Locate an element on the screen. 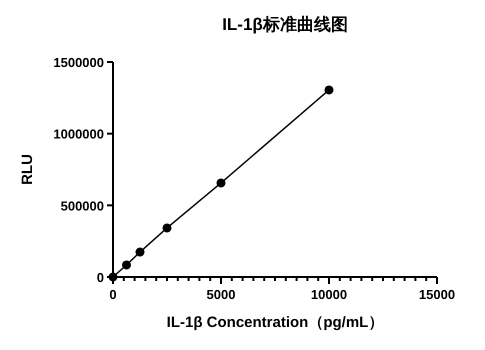 The width and height of the screenshot is (485, 350). x-tick-label: 0 is located at coordinates (113, 294).